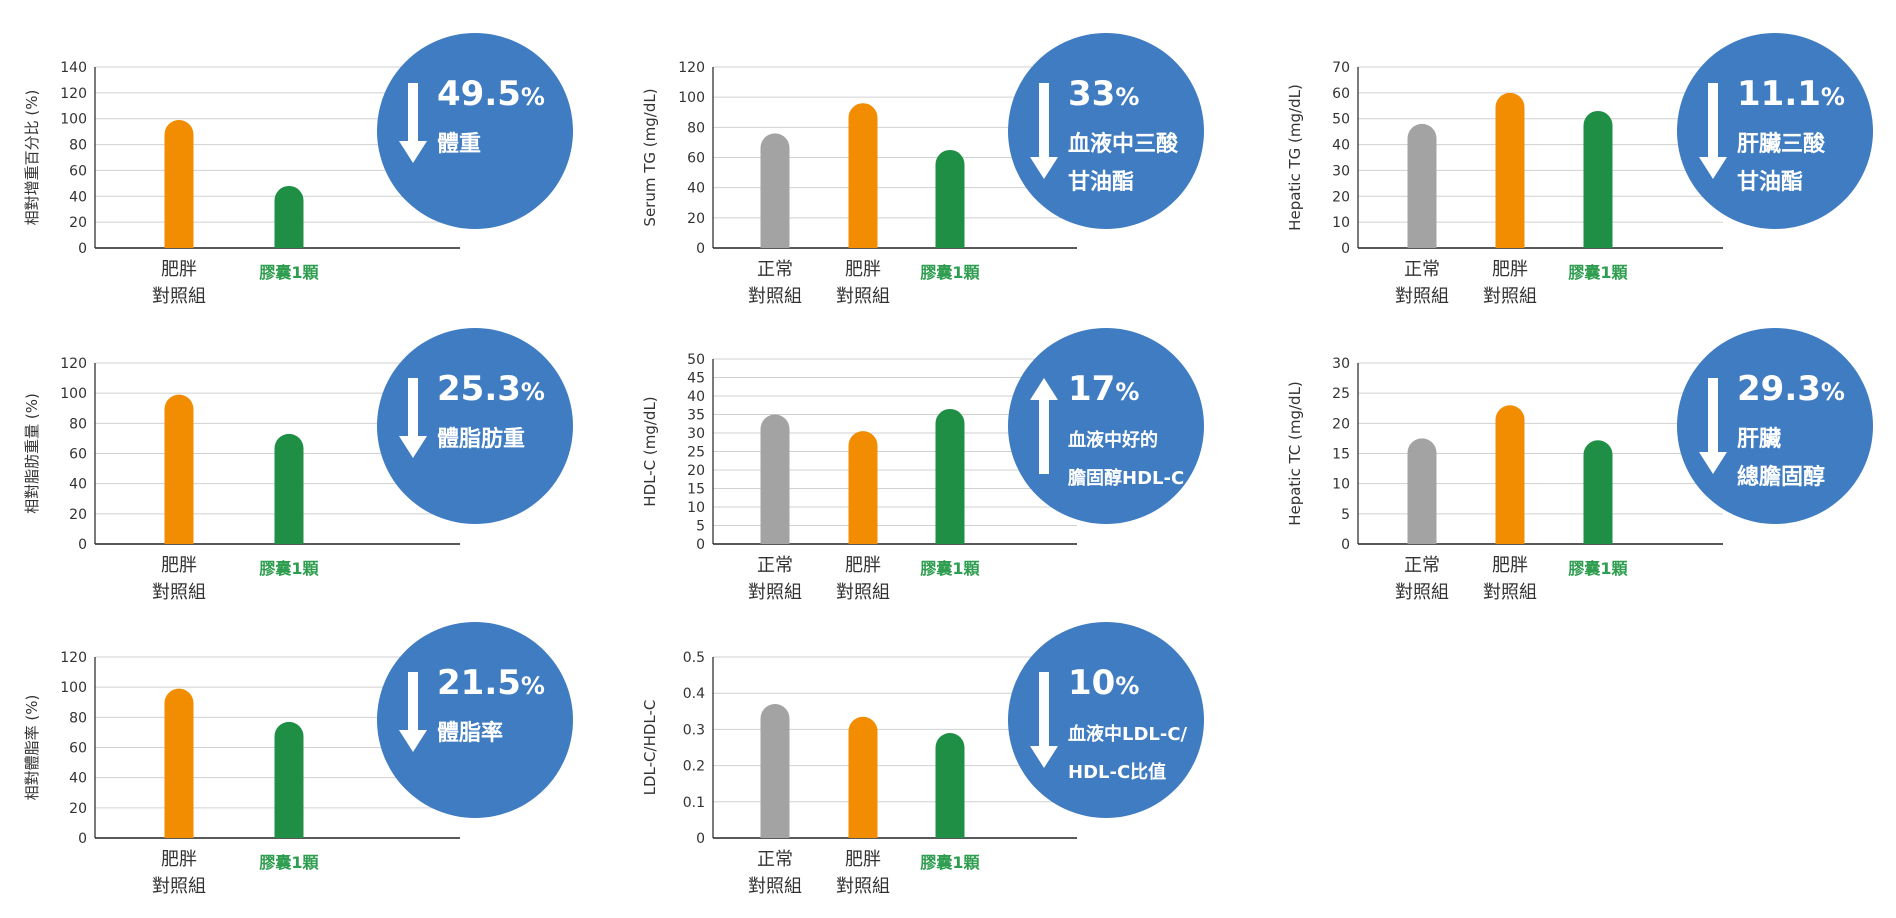 This screenshot has height=918, width=1896. What do you see at coordinates (1103, 683) in the screenshot?
I see `badge-value: 10%` at bounding box center [1103, 683].